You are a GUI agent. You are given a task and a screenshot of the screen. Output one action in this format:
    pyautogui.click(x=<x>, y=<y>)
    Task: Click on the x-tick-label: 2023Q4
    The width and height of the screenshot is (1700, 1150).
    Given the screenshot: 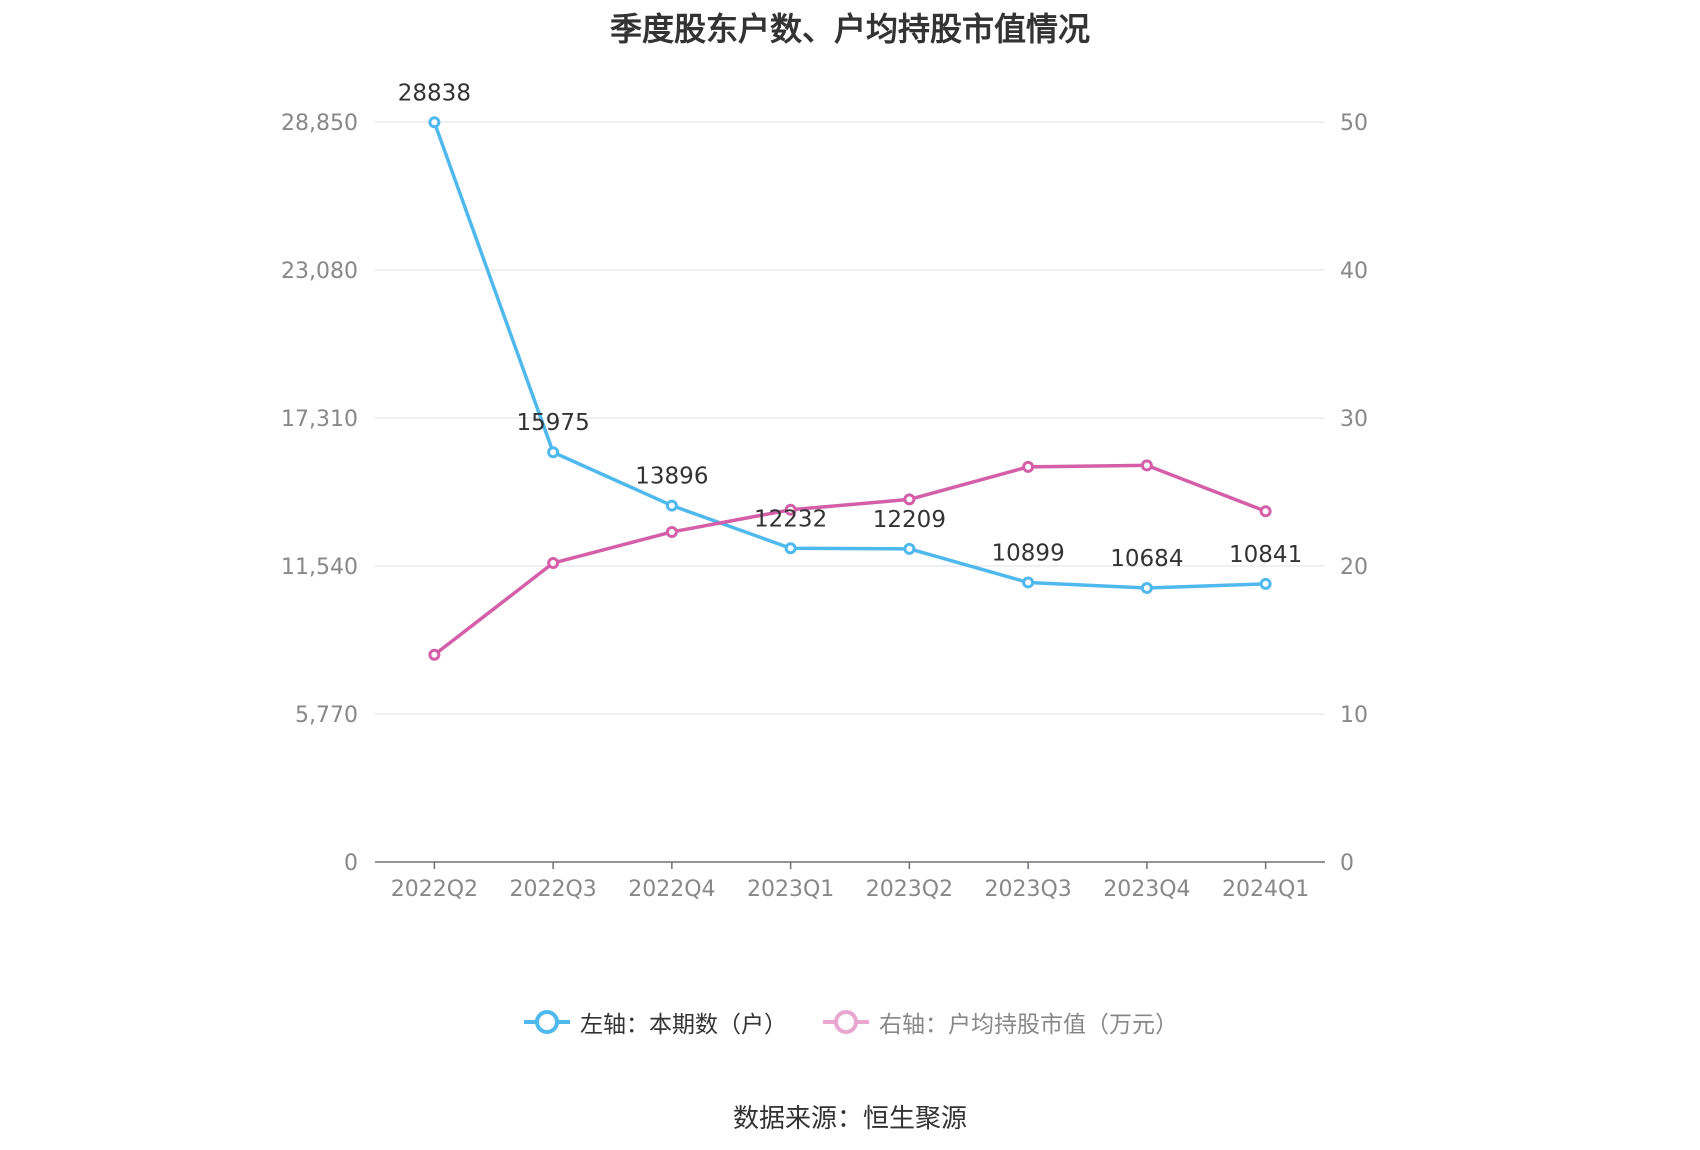 What is the action you would take?
    pyautogui.click(x=1146, y=889)
    